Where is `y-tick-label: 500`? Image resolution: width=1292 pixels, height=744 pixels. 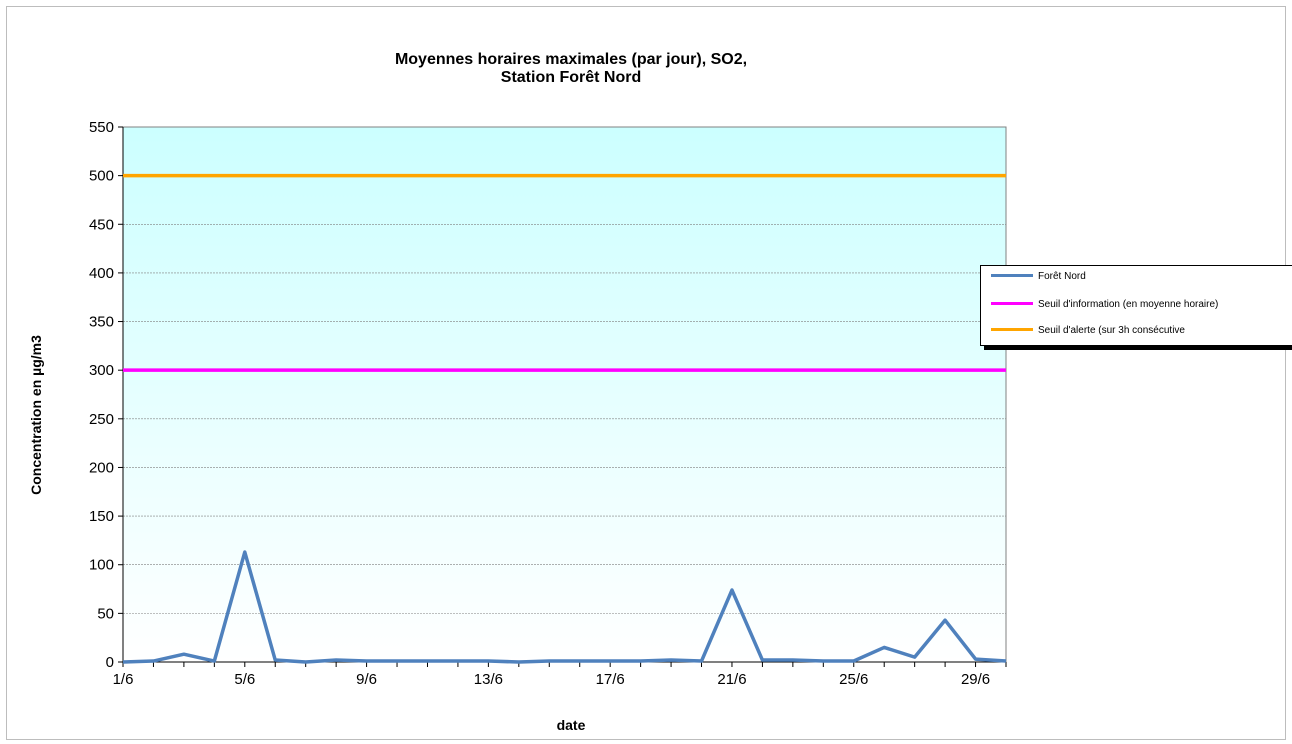 y-tick-label: 500 is located at coordinates (101, 176).